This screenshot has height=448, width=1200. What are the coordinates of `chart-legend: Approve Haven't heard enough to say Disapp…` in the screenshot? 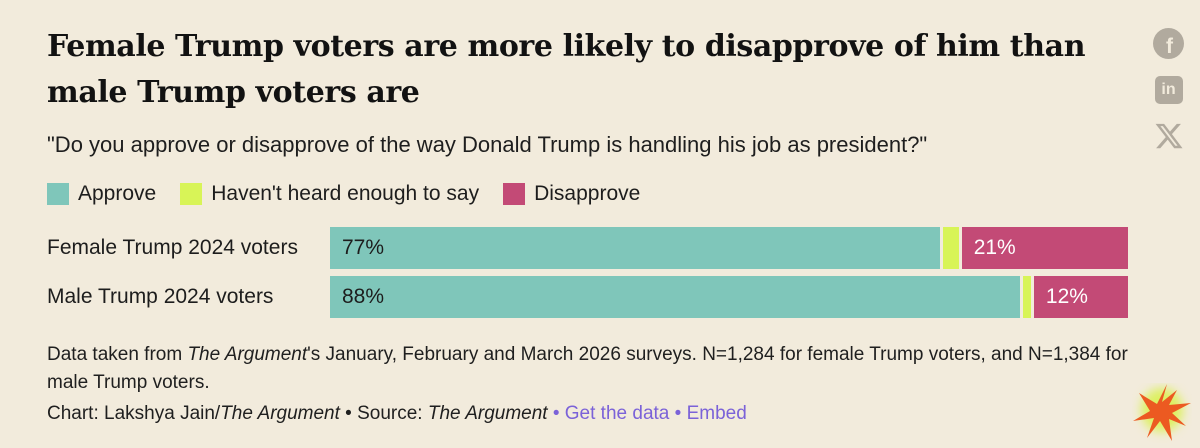 It's located at (587, 194).